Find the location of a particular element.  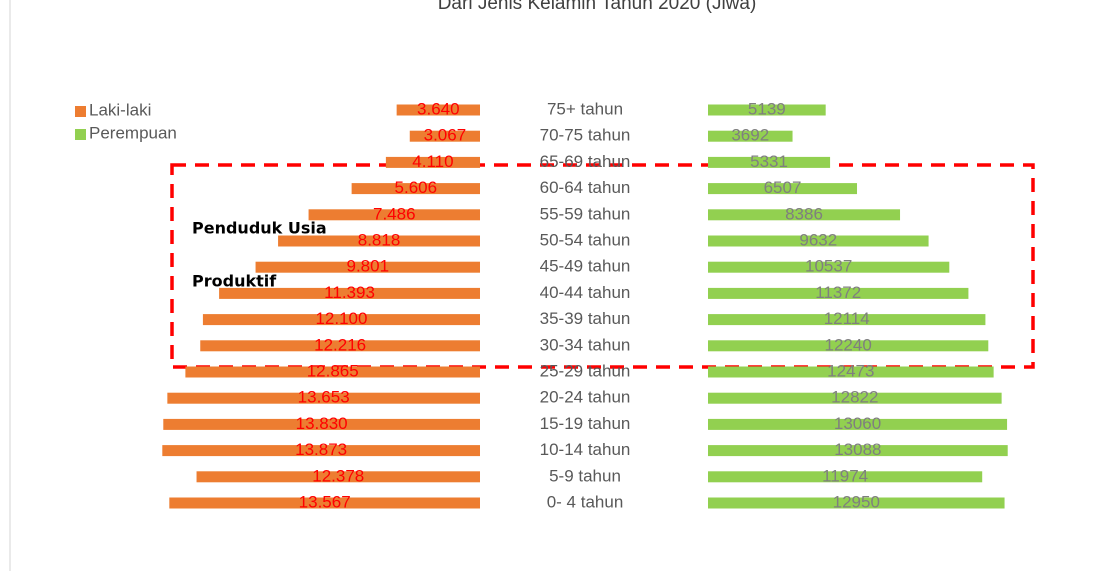

data-label: 5.606 is located at coordinates (416, 187).